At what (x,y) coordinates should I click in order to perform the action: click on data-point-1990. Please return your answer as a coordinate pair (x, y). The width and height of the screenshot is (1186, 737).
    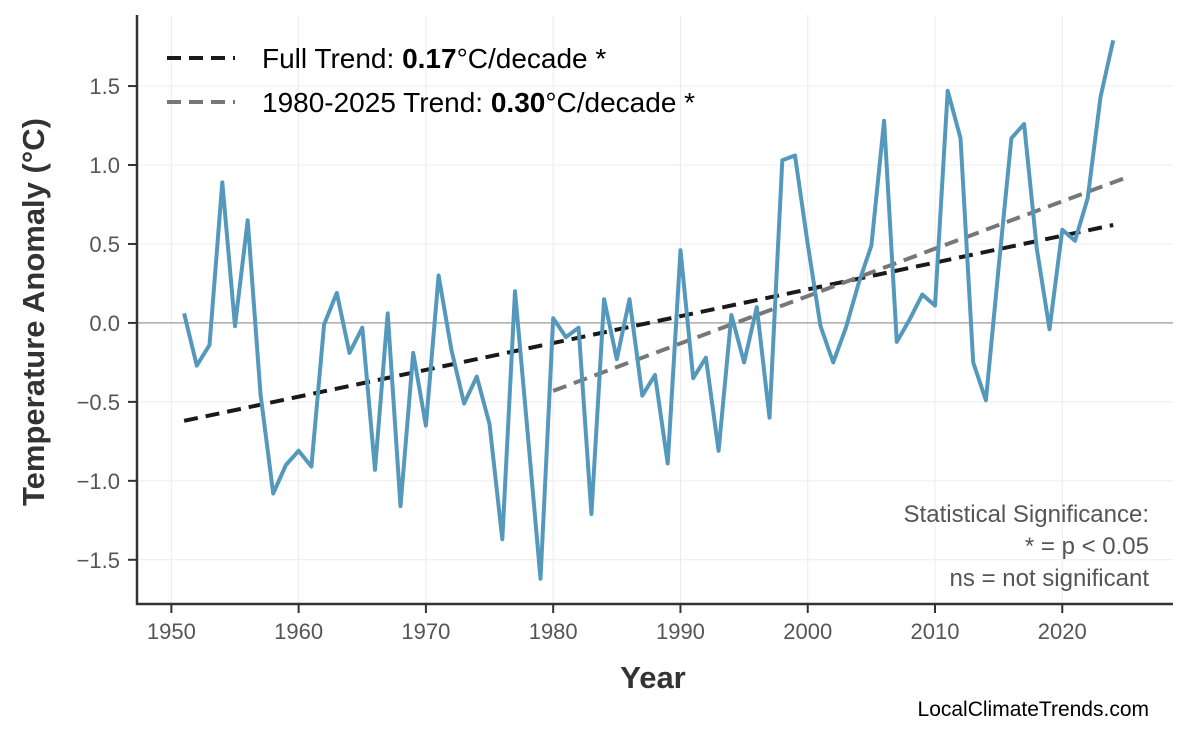
    Looking at the image, I should click on (680, 250).